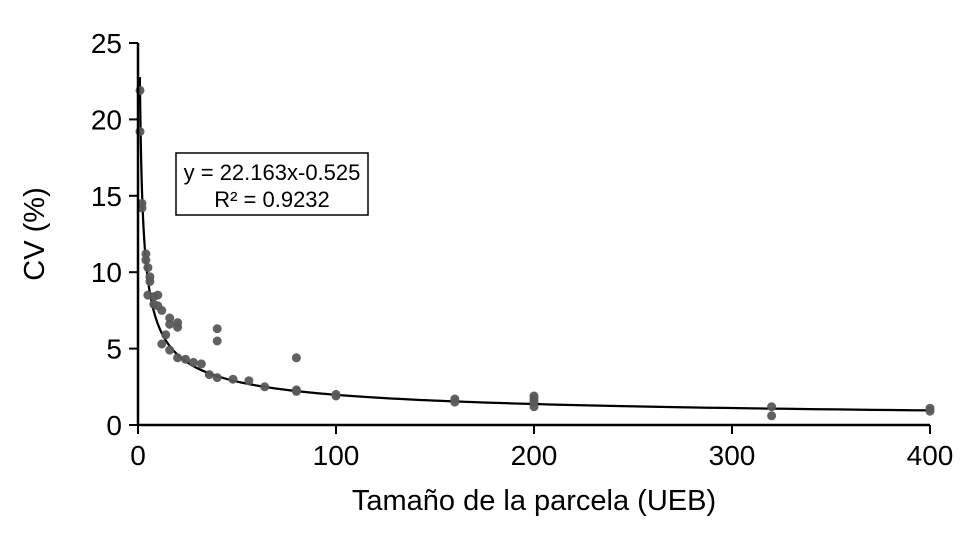  What do you see at coordinates (35, 233) in the screenshot?
I see `y-axis-title: CV (%)` at bounding box center [35, 233].